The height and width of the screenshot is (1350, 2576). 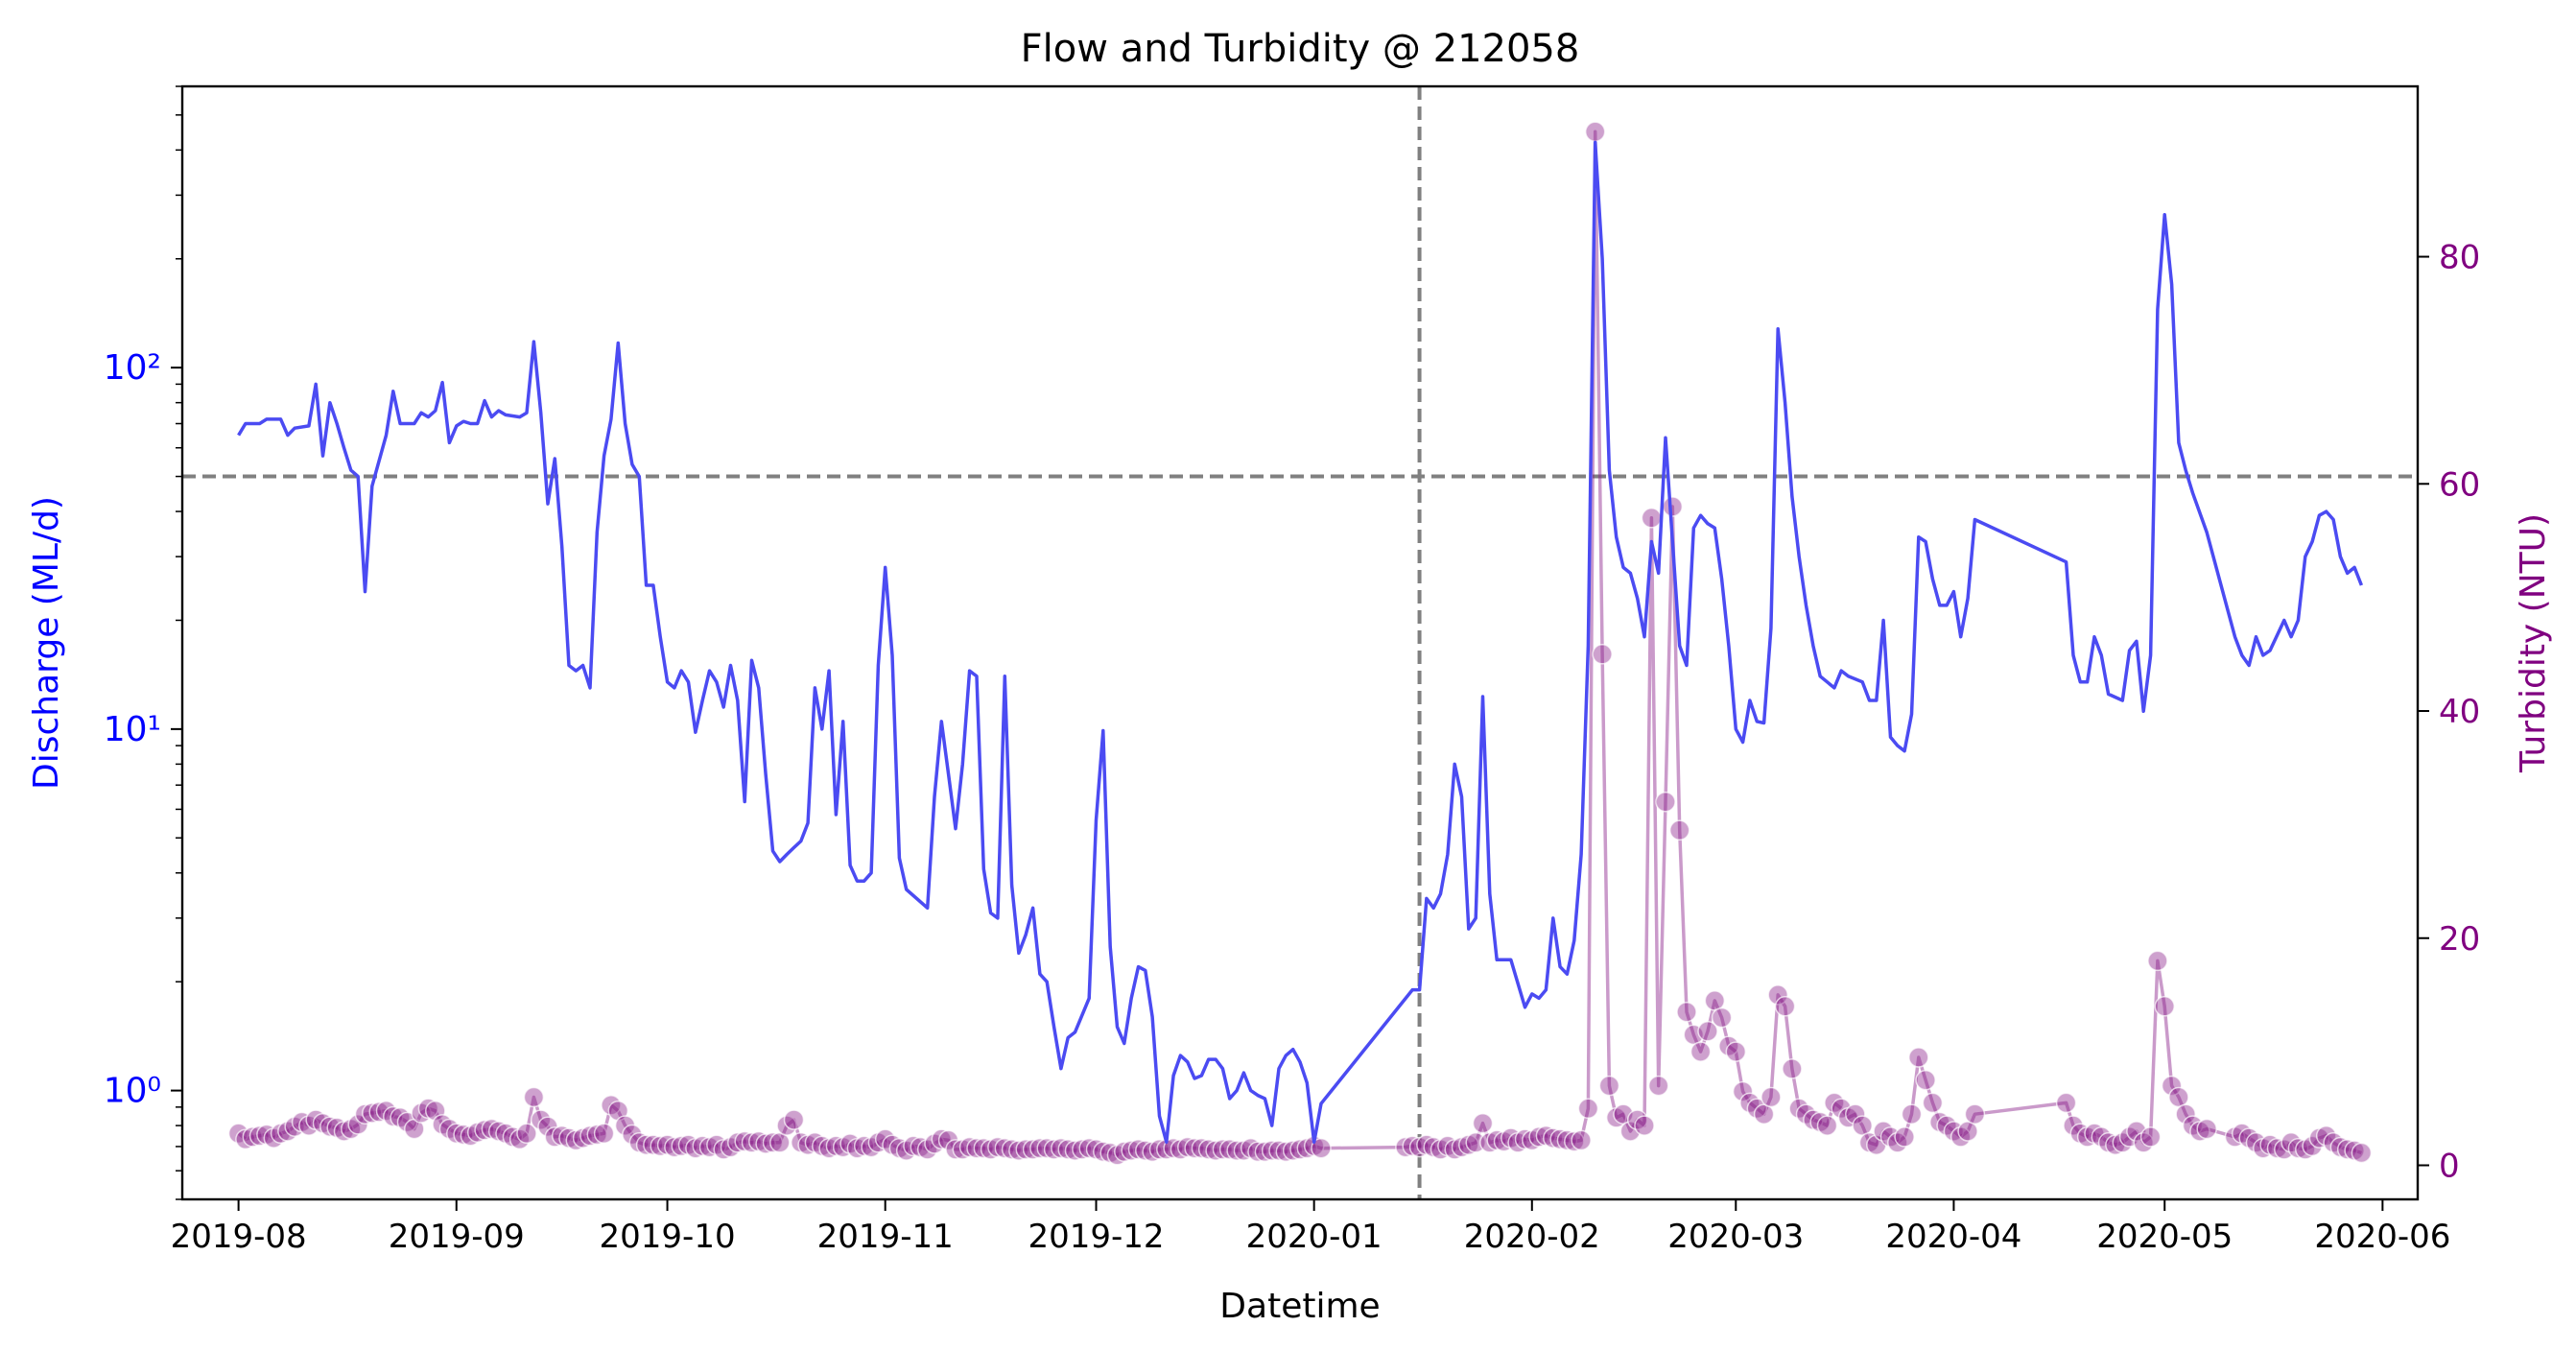 I want to click on y-right-tick-label: 20, so click(x=2460, y=939).